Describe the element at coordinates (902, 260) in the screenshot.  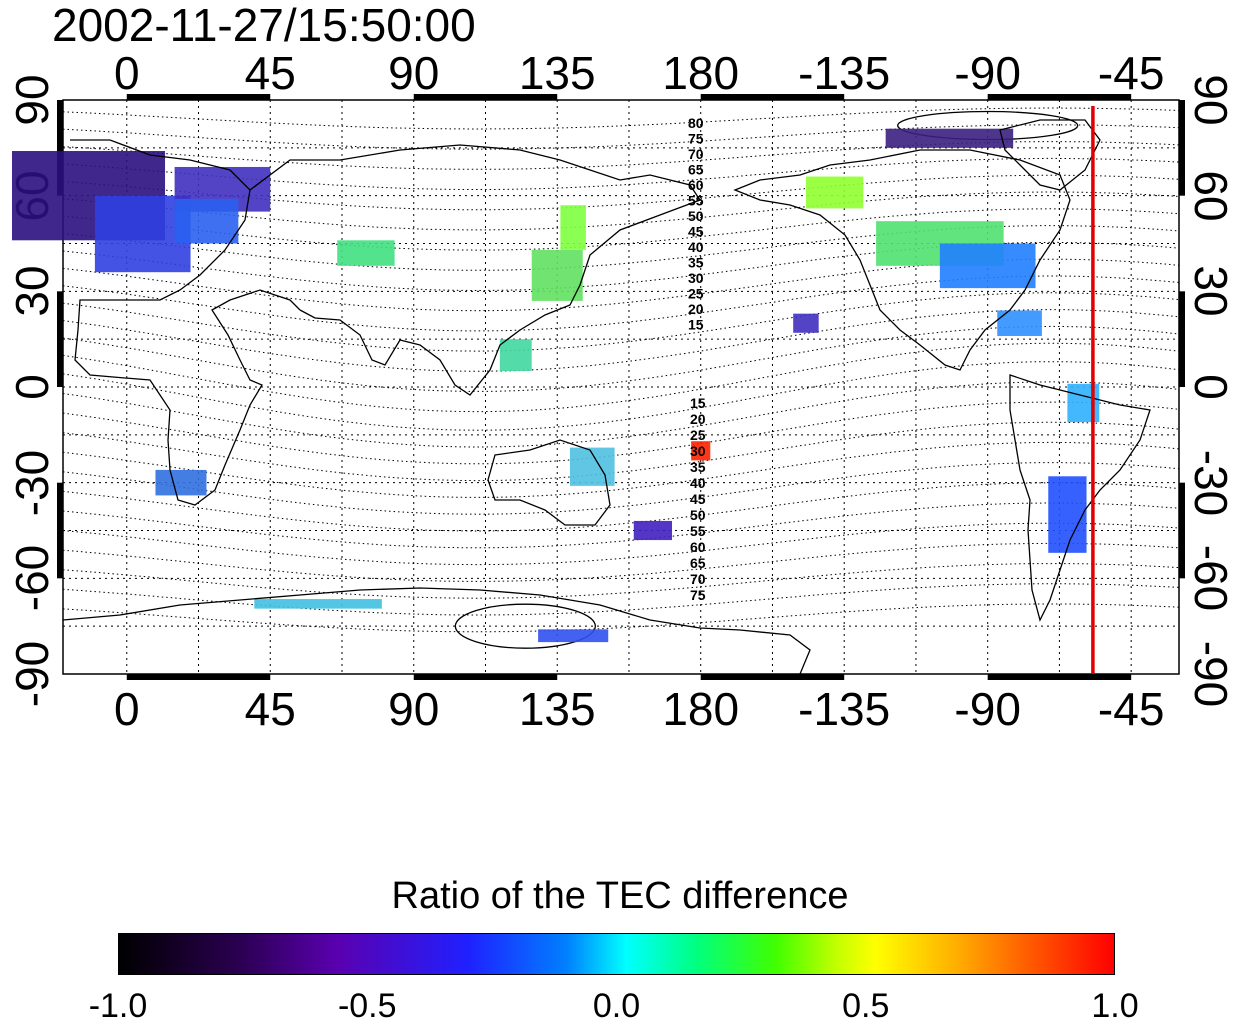
I see `coastline-north-america` at that location.